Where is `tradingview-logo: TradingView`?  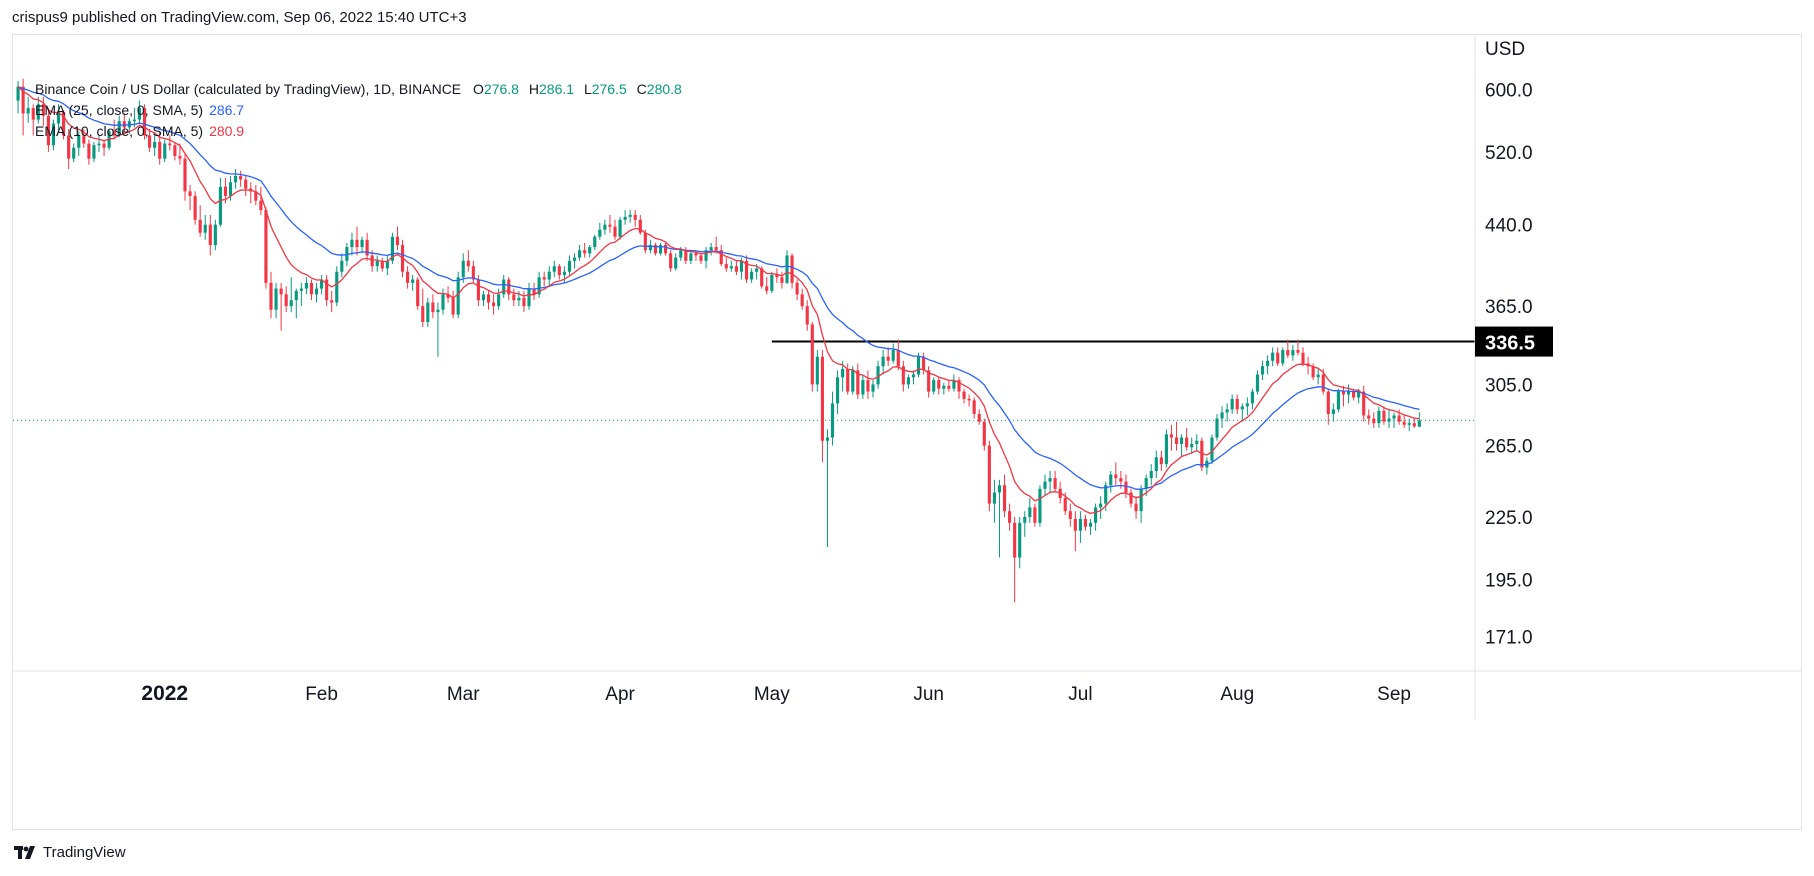
tradingview-logo: TradingView is located at coordinates (70, 852).